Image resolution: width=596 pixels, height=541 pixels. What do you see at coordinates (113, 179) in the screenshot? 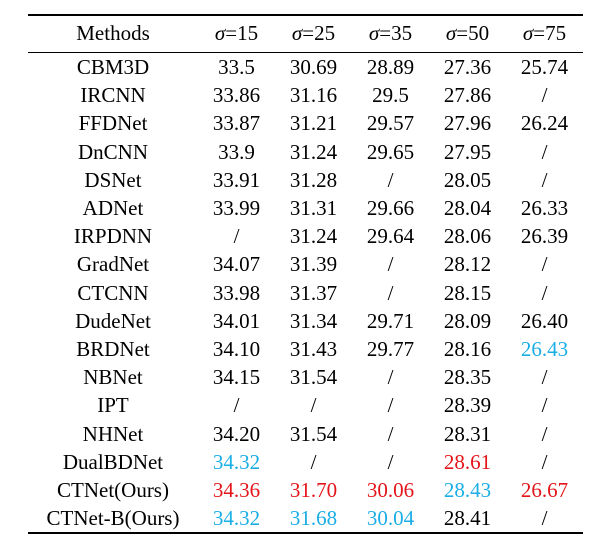
I see `method-name-cell: DSNet` at bounding box center [113, 179].